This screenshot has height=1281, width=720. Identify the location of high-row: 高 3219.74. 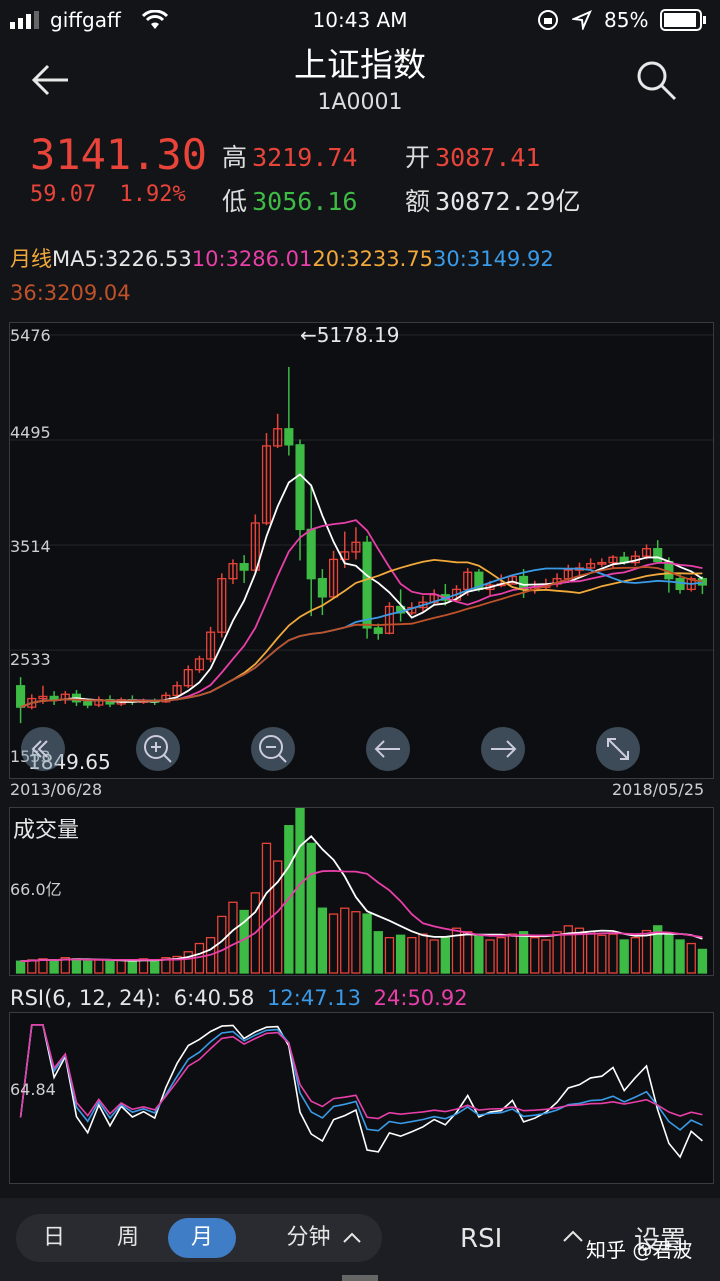
(289, 156).